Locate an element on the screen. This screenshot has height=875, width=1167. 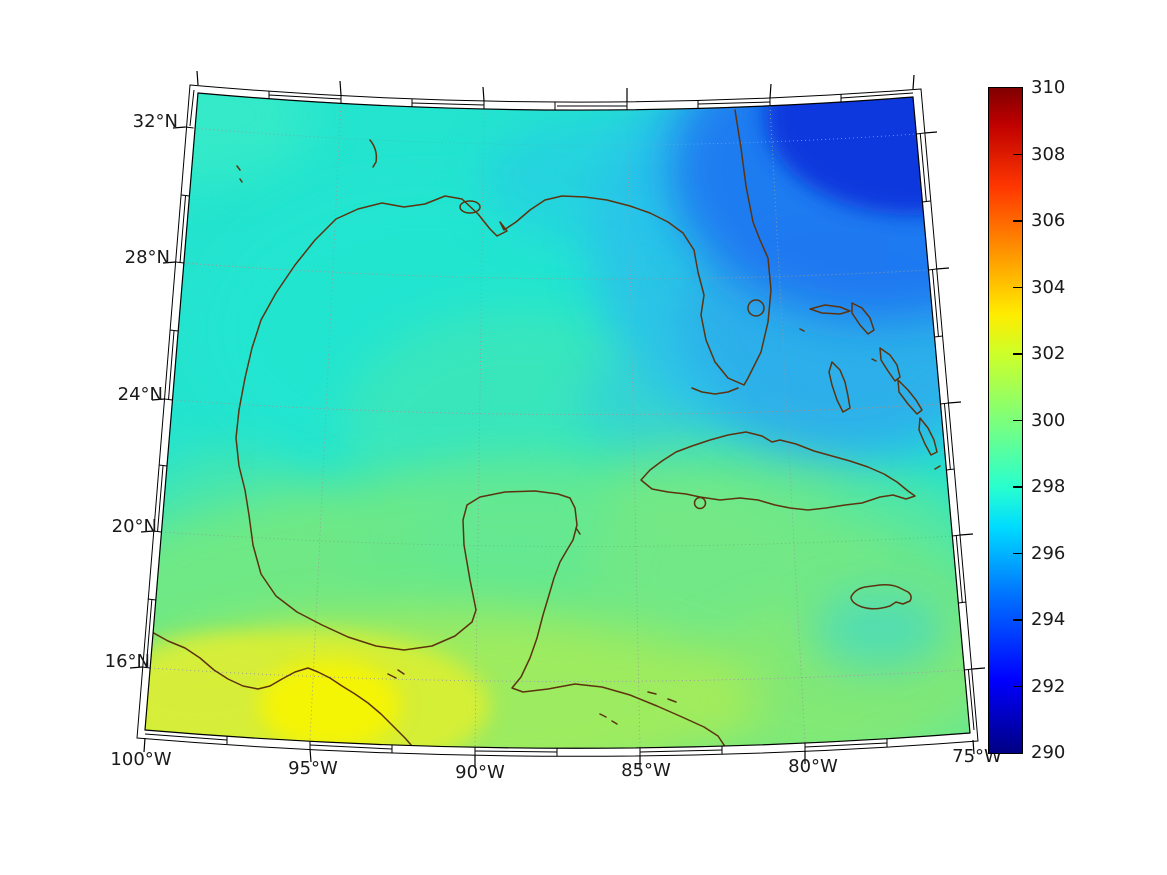
colorbar-label-310: 310 is located at coordinates (1048, 87).